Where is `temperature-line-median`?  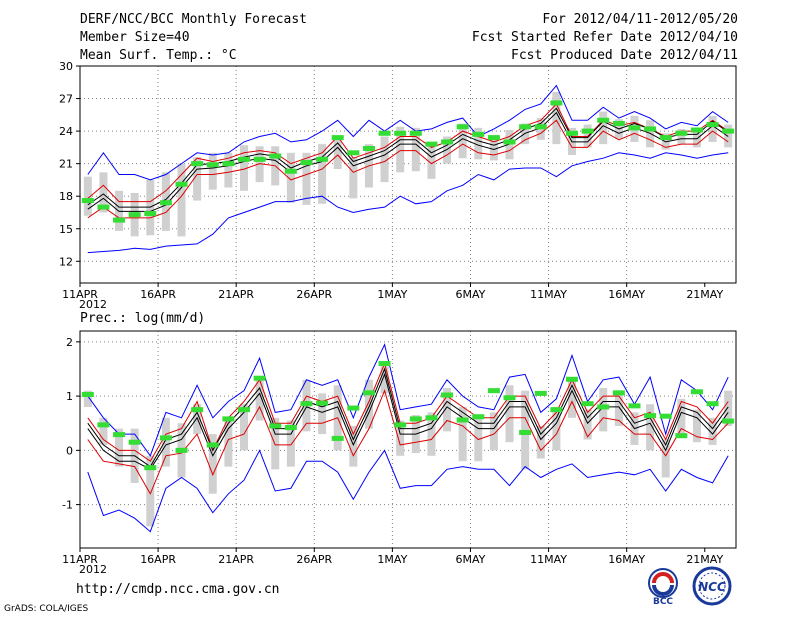
temperature-line-median is located at coordinates (408, 161).